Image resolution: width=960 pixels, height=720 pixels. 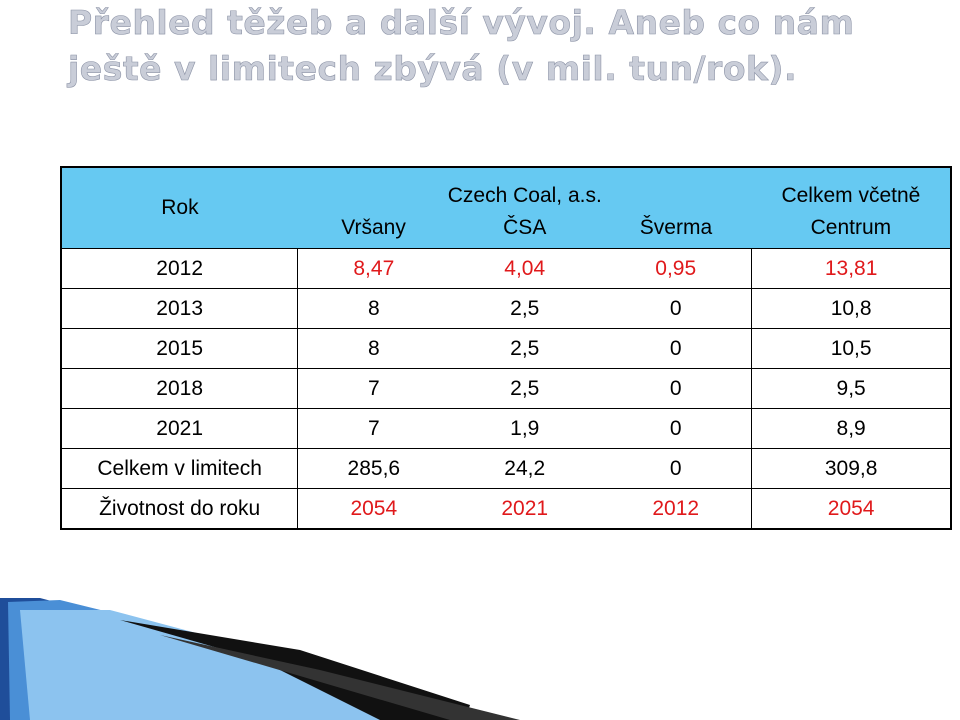 What do you see at coordinates (851, 388) in the screenshot?
I see `cell: 9,5` at bounding box center [851, 388].